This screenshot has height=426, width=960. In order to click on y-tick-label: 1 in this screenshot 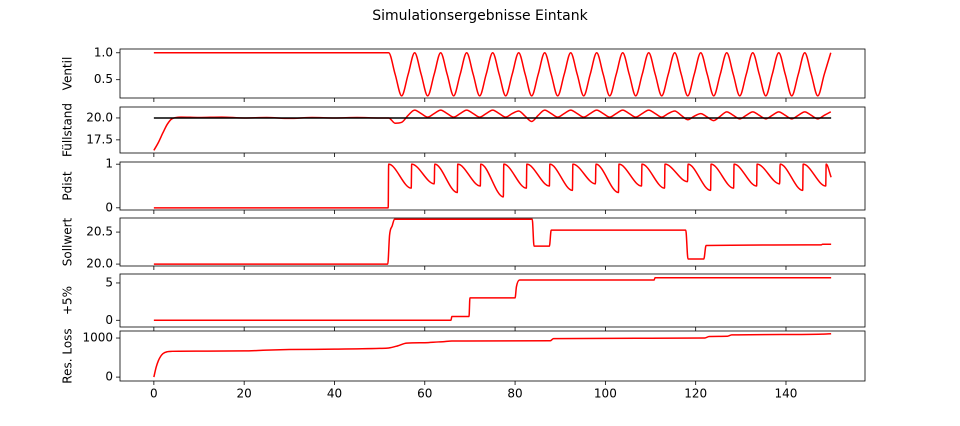, I will do `click(109, 164)`.